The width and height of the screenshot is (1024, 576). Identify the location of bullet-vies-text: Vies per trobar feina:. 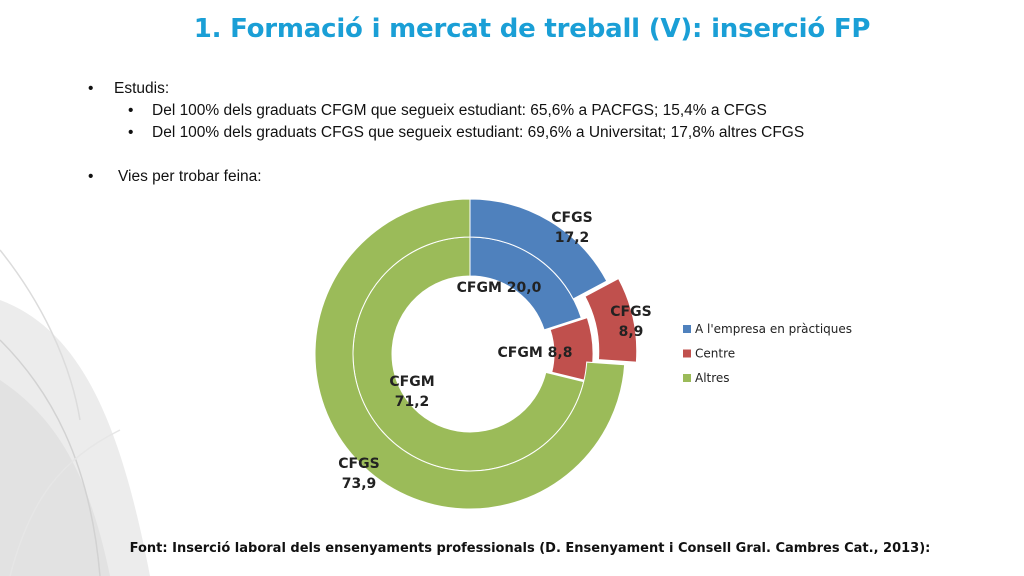
(190, 176).